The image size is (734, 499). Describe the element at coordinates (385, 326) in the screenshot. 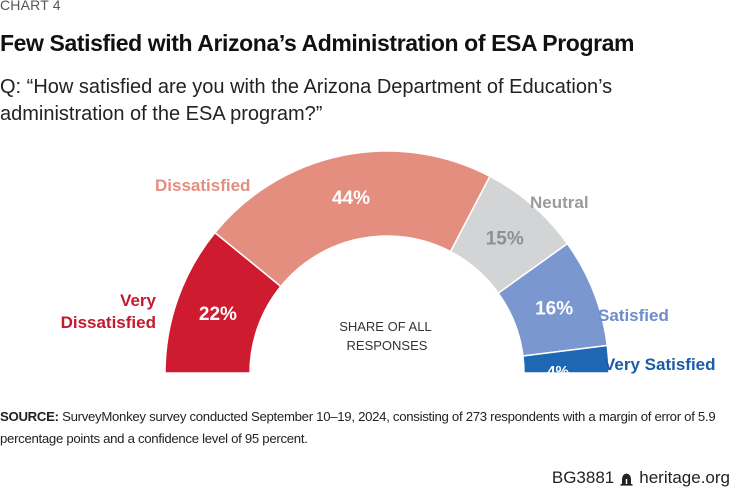

I see `center-label-line-1: SHARE OF ALL` at that location.